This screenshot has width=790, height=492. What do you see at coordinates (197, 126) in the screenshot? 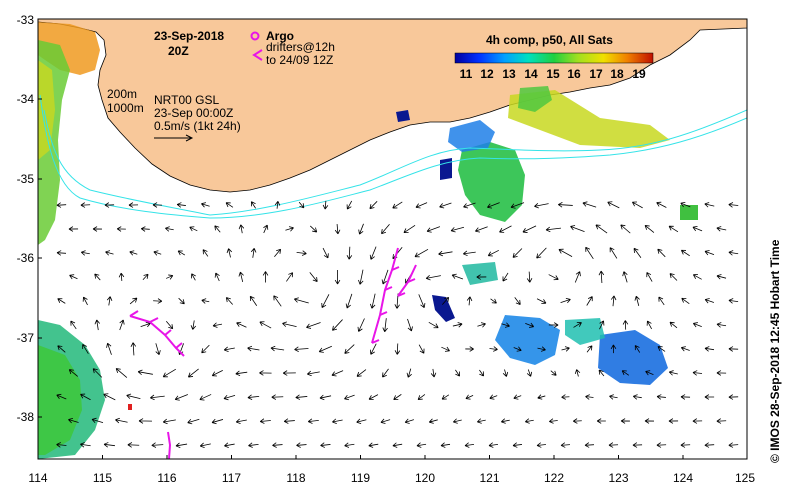
I see `vector-scale-label: 0.5m/s (1kt 24h)` at bounding box center [197, 126].